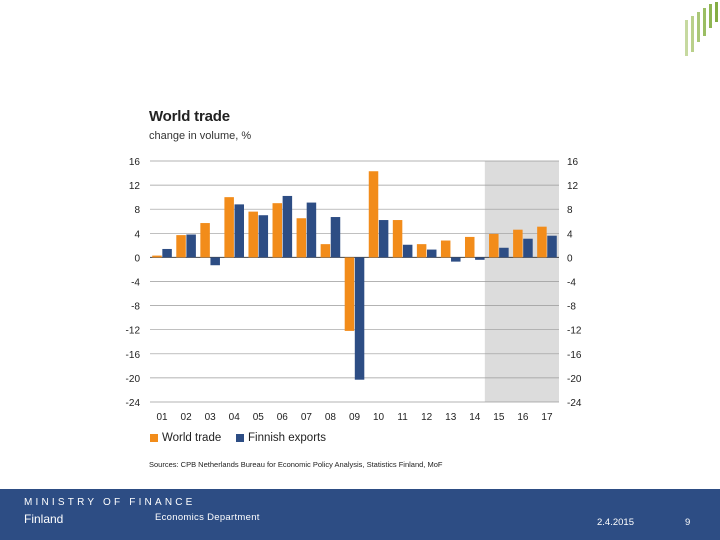  What do you see at coordinates (574, 379) in the screenshot?
I see `y-tick-label-right: -20` at bounding box center [574, 379].